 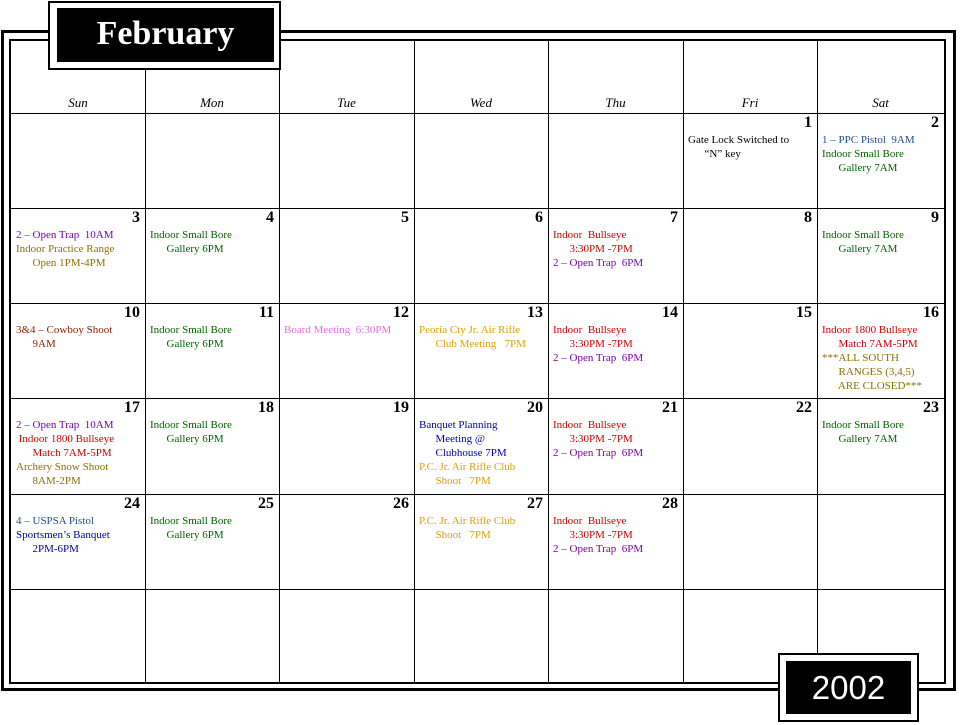 I want to click on day-cell: 6, so click(x=481, y=256).